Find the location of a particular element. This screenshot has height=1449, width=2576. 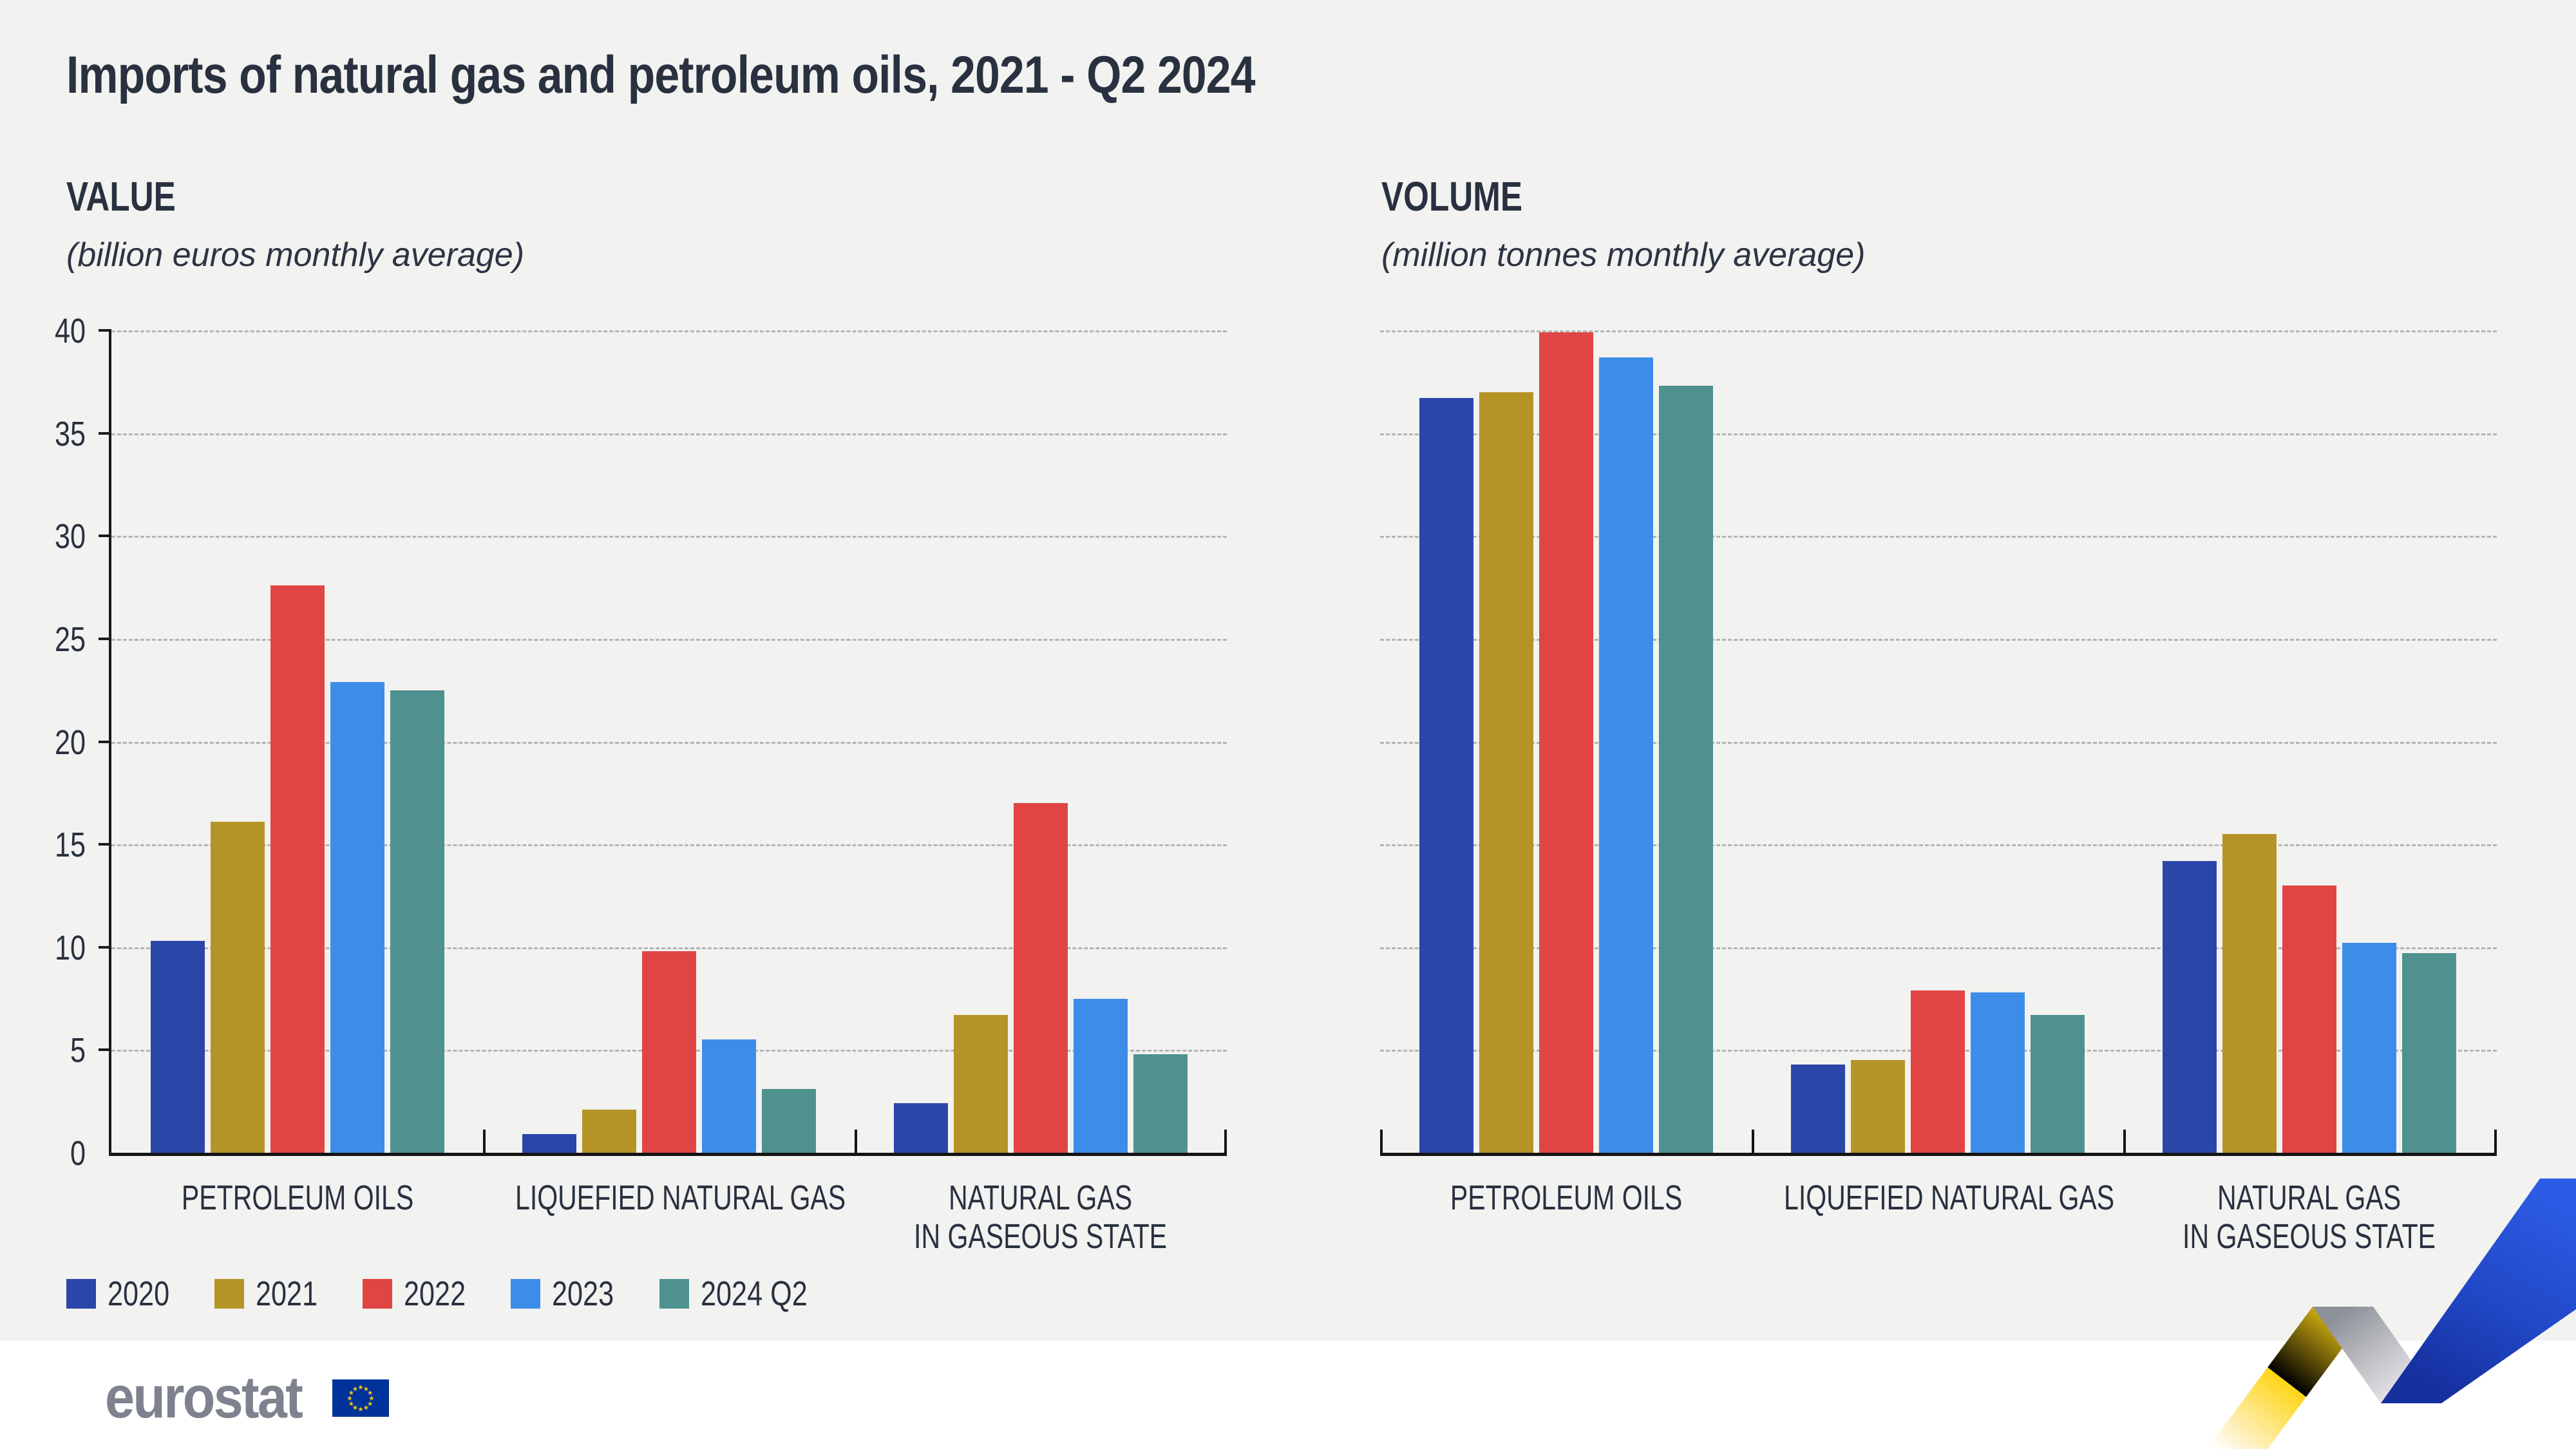

value-panel-heading: VALUE is located at coordinates (121, 197).